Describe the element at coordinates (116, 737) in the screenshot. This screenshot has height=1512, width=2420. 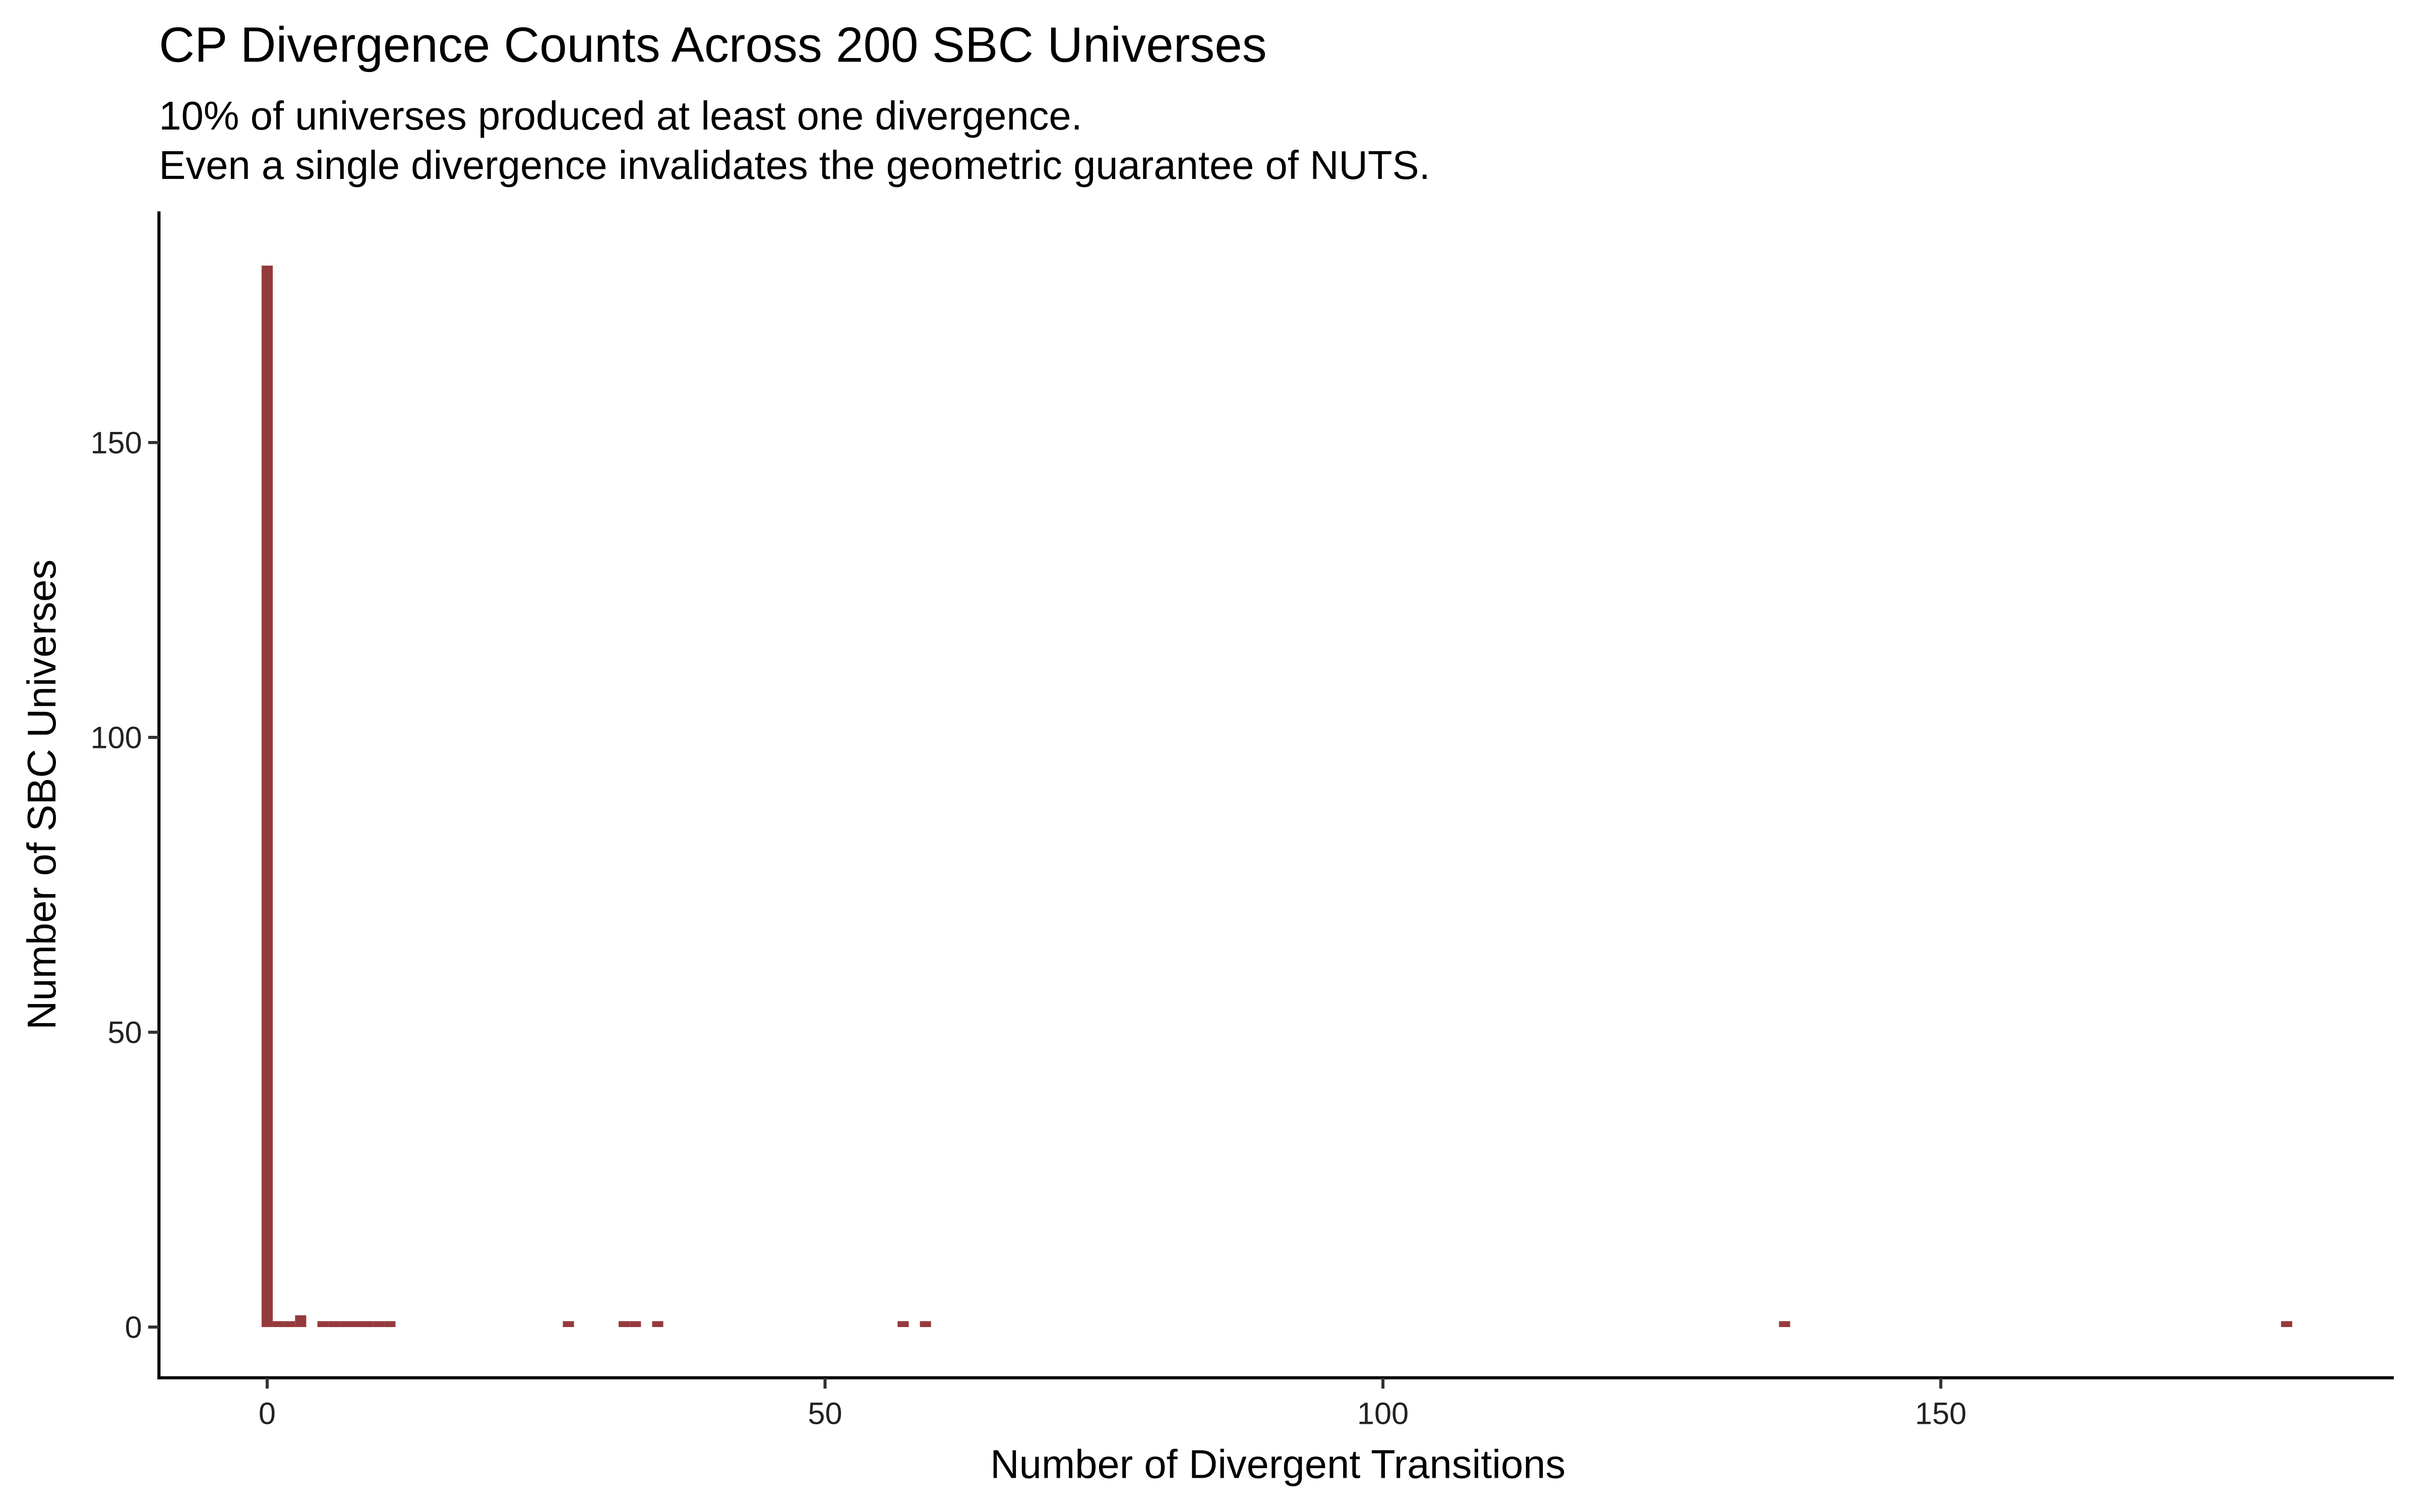
I see `y-tick-label: 100` at that location.